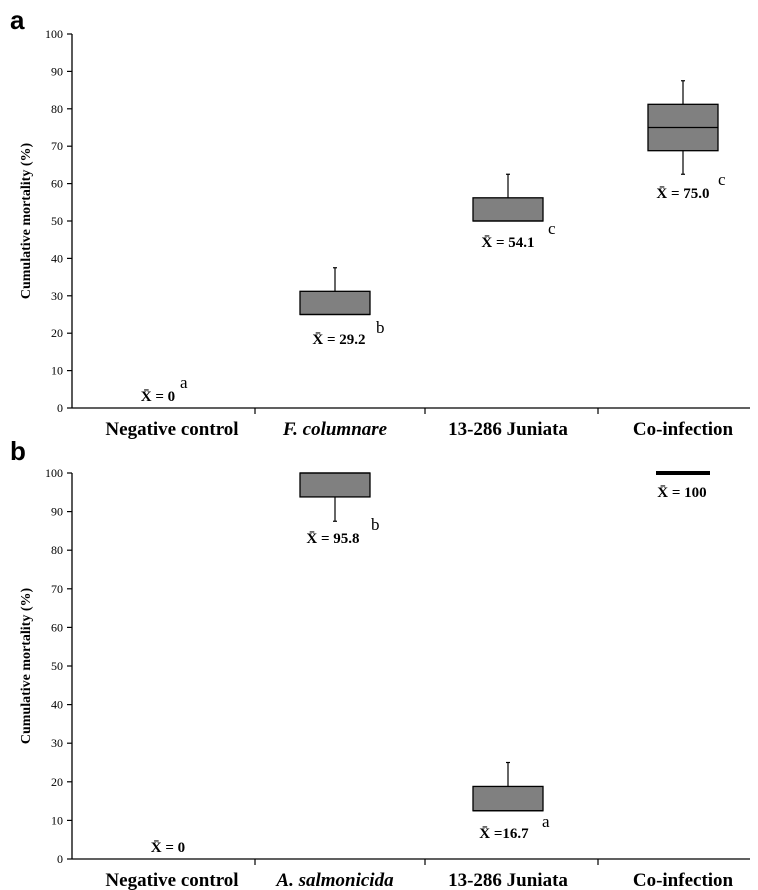 Image resolution: width=758 pixels, height=890 pixels. I want to click on mean-label: X̄ = 95.8, so click(332, 539).